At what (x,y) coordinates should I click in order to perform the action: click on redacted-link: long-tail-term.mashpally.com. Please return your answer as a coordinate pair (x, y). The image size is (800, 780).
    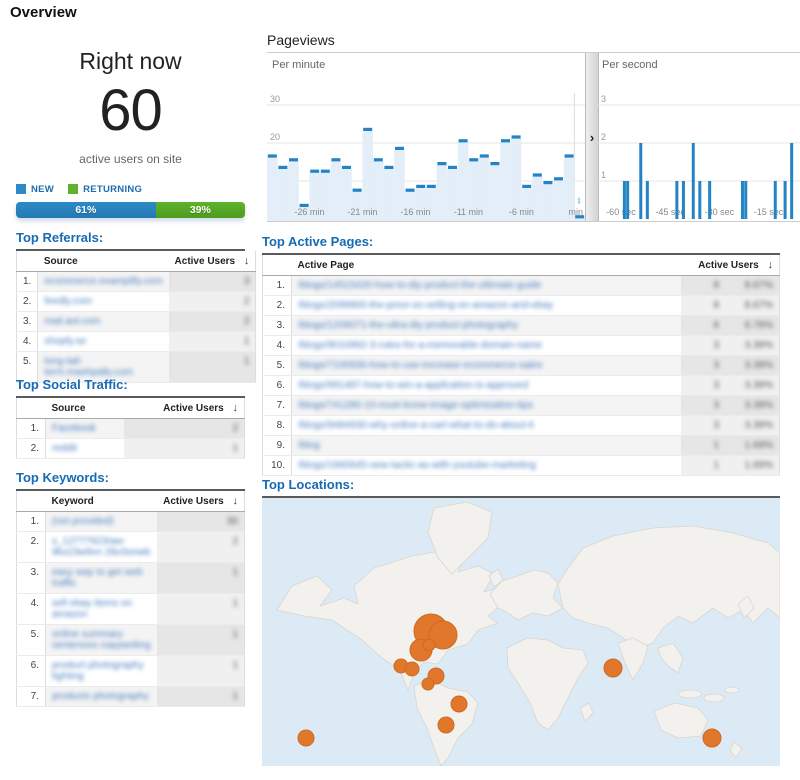
    Looking at the image, I should click on (89, 367).